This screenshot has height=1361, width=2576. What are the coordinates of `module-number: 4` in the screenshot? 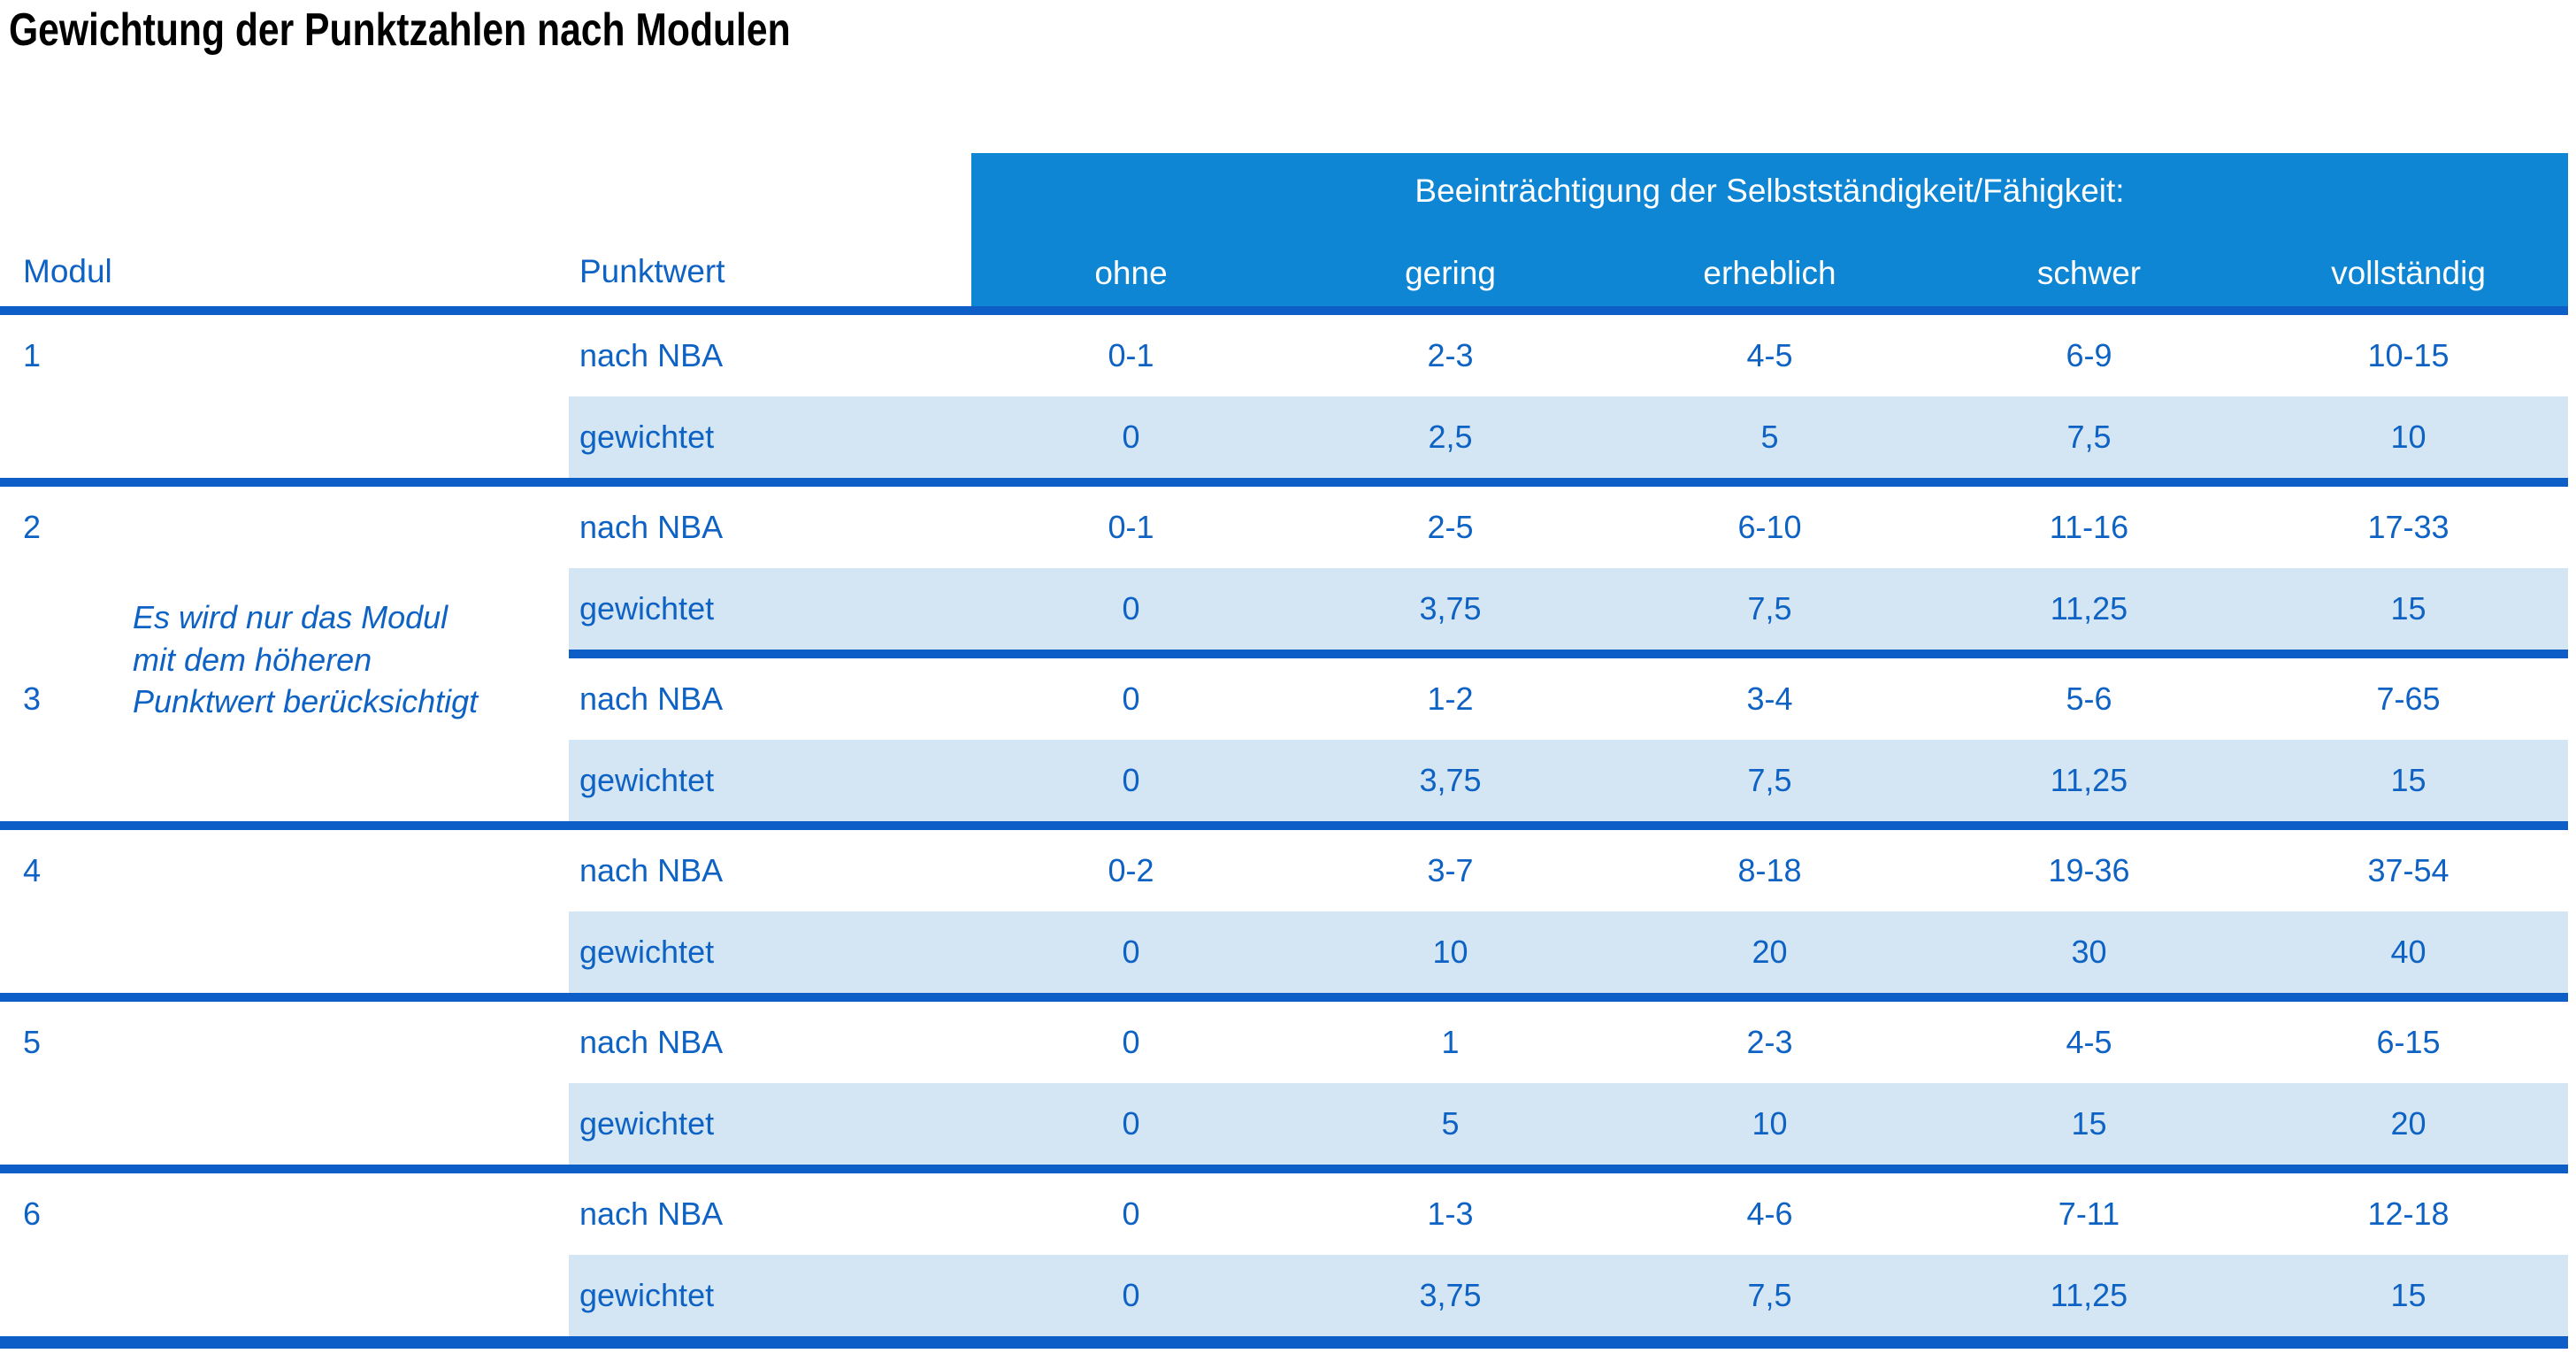 It's located at (32, 870).